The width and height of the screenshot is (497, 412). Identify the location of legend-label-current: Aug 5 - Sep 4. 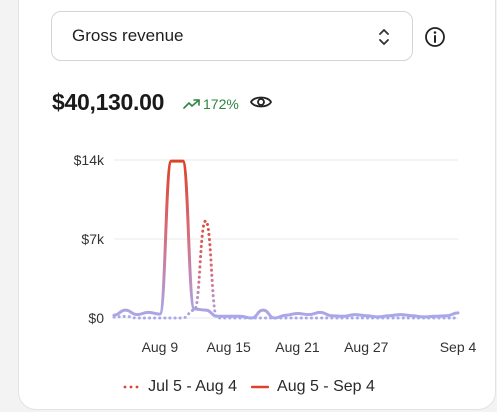
(326, 386).